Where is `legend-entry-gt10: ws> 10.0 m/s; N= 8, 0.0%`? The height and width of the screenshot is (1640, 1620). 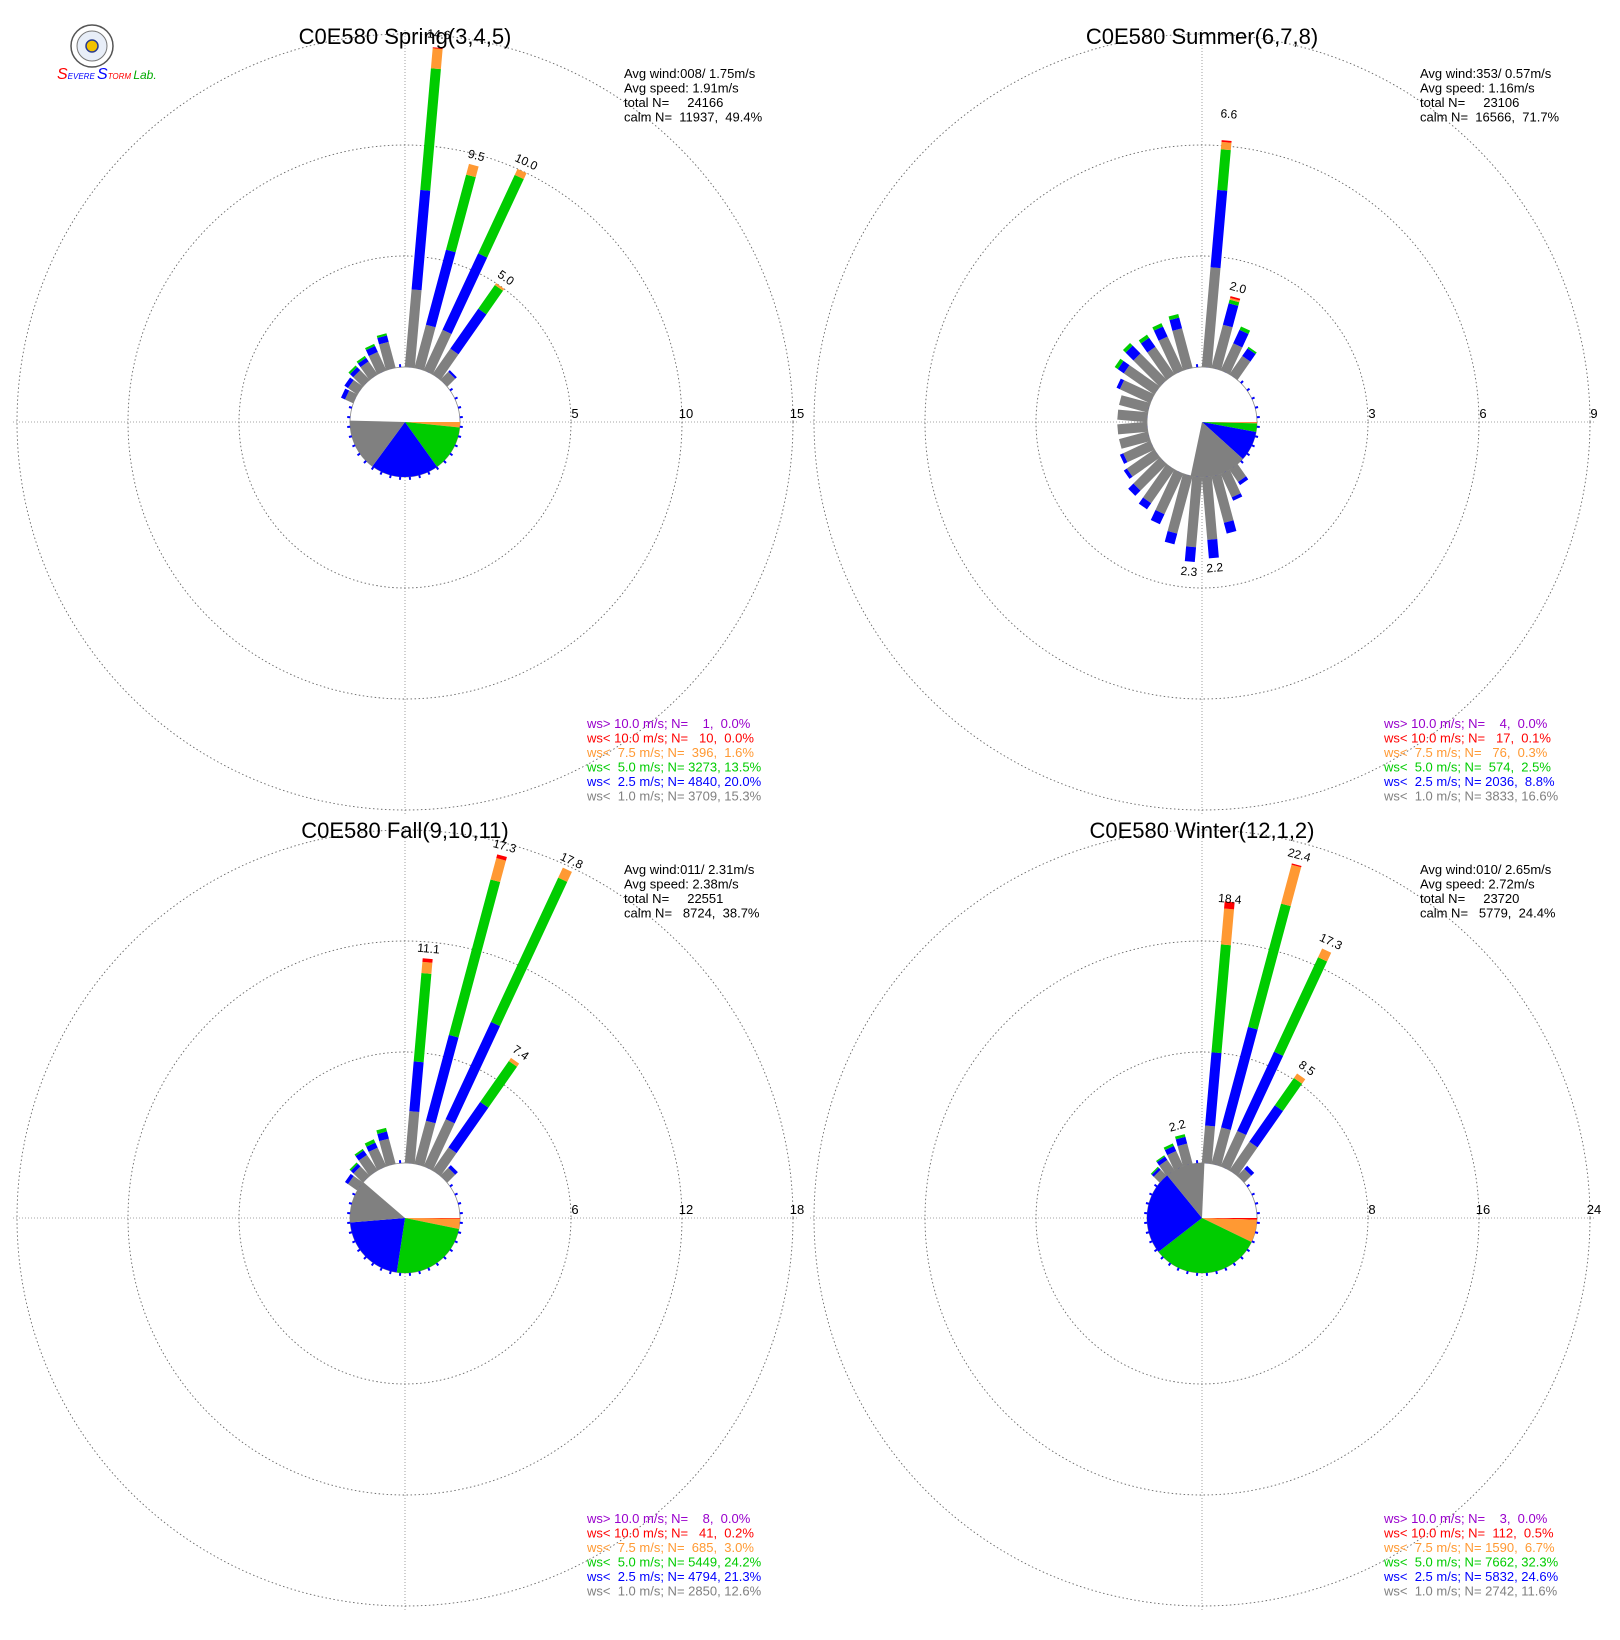 legend-entry-gt10: ws> 10.0 m/s; N= 8, 0.0% is located at coordinates (668, 1518).